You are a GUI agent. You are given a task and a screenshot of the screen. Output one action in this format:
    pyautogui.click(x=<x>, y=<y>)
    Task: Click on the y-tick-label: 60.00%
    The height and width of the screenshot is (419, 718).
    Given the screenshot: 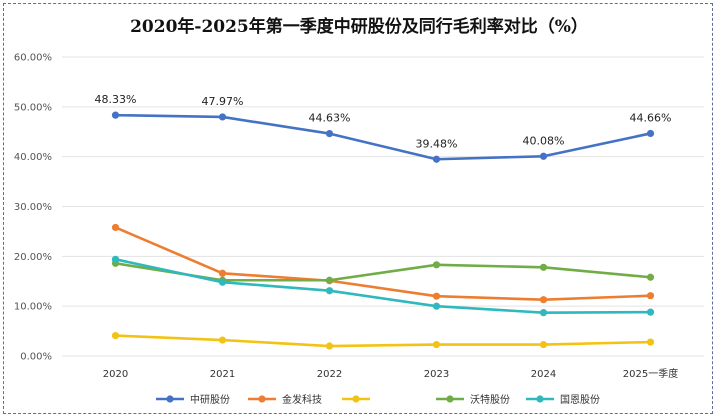 What is the action you would take?
    pyautogui.click(x=33, y=58)
    